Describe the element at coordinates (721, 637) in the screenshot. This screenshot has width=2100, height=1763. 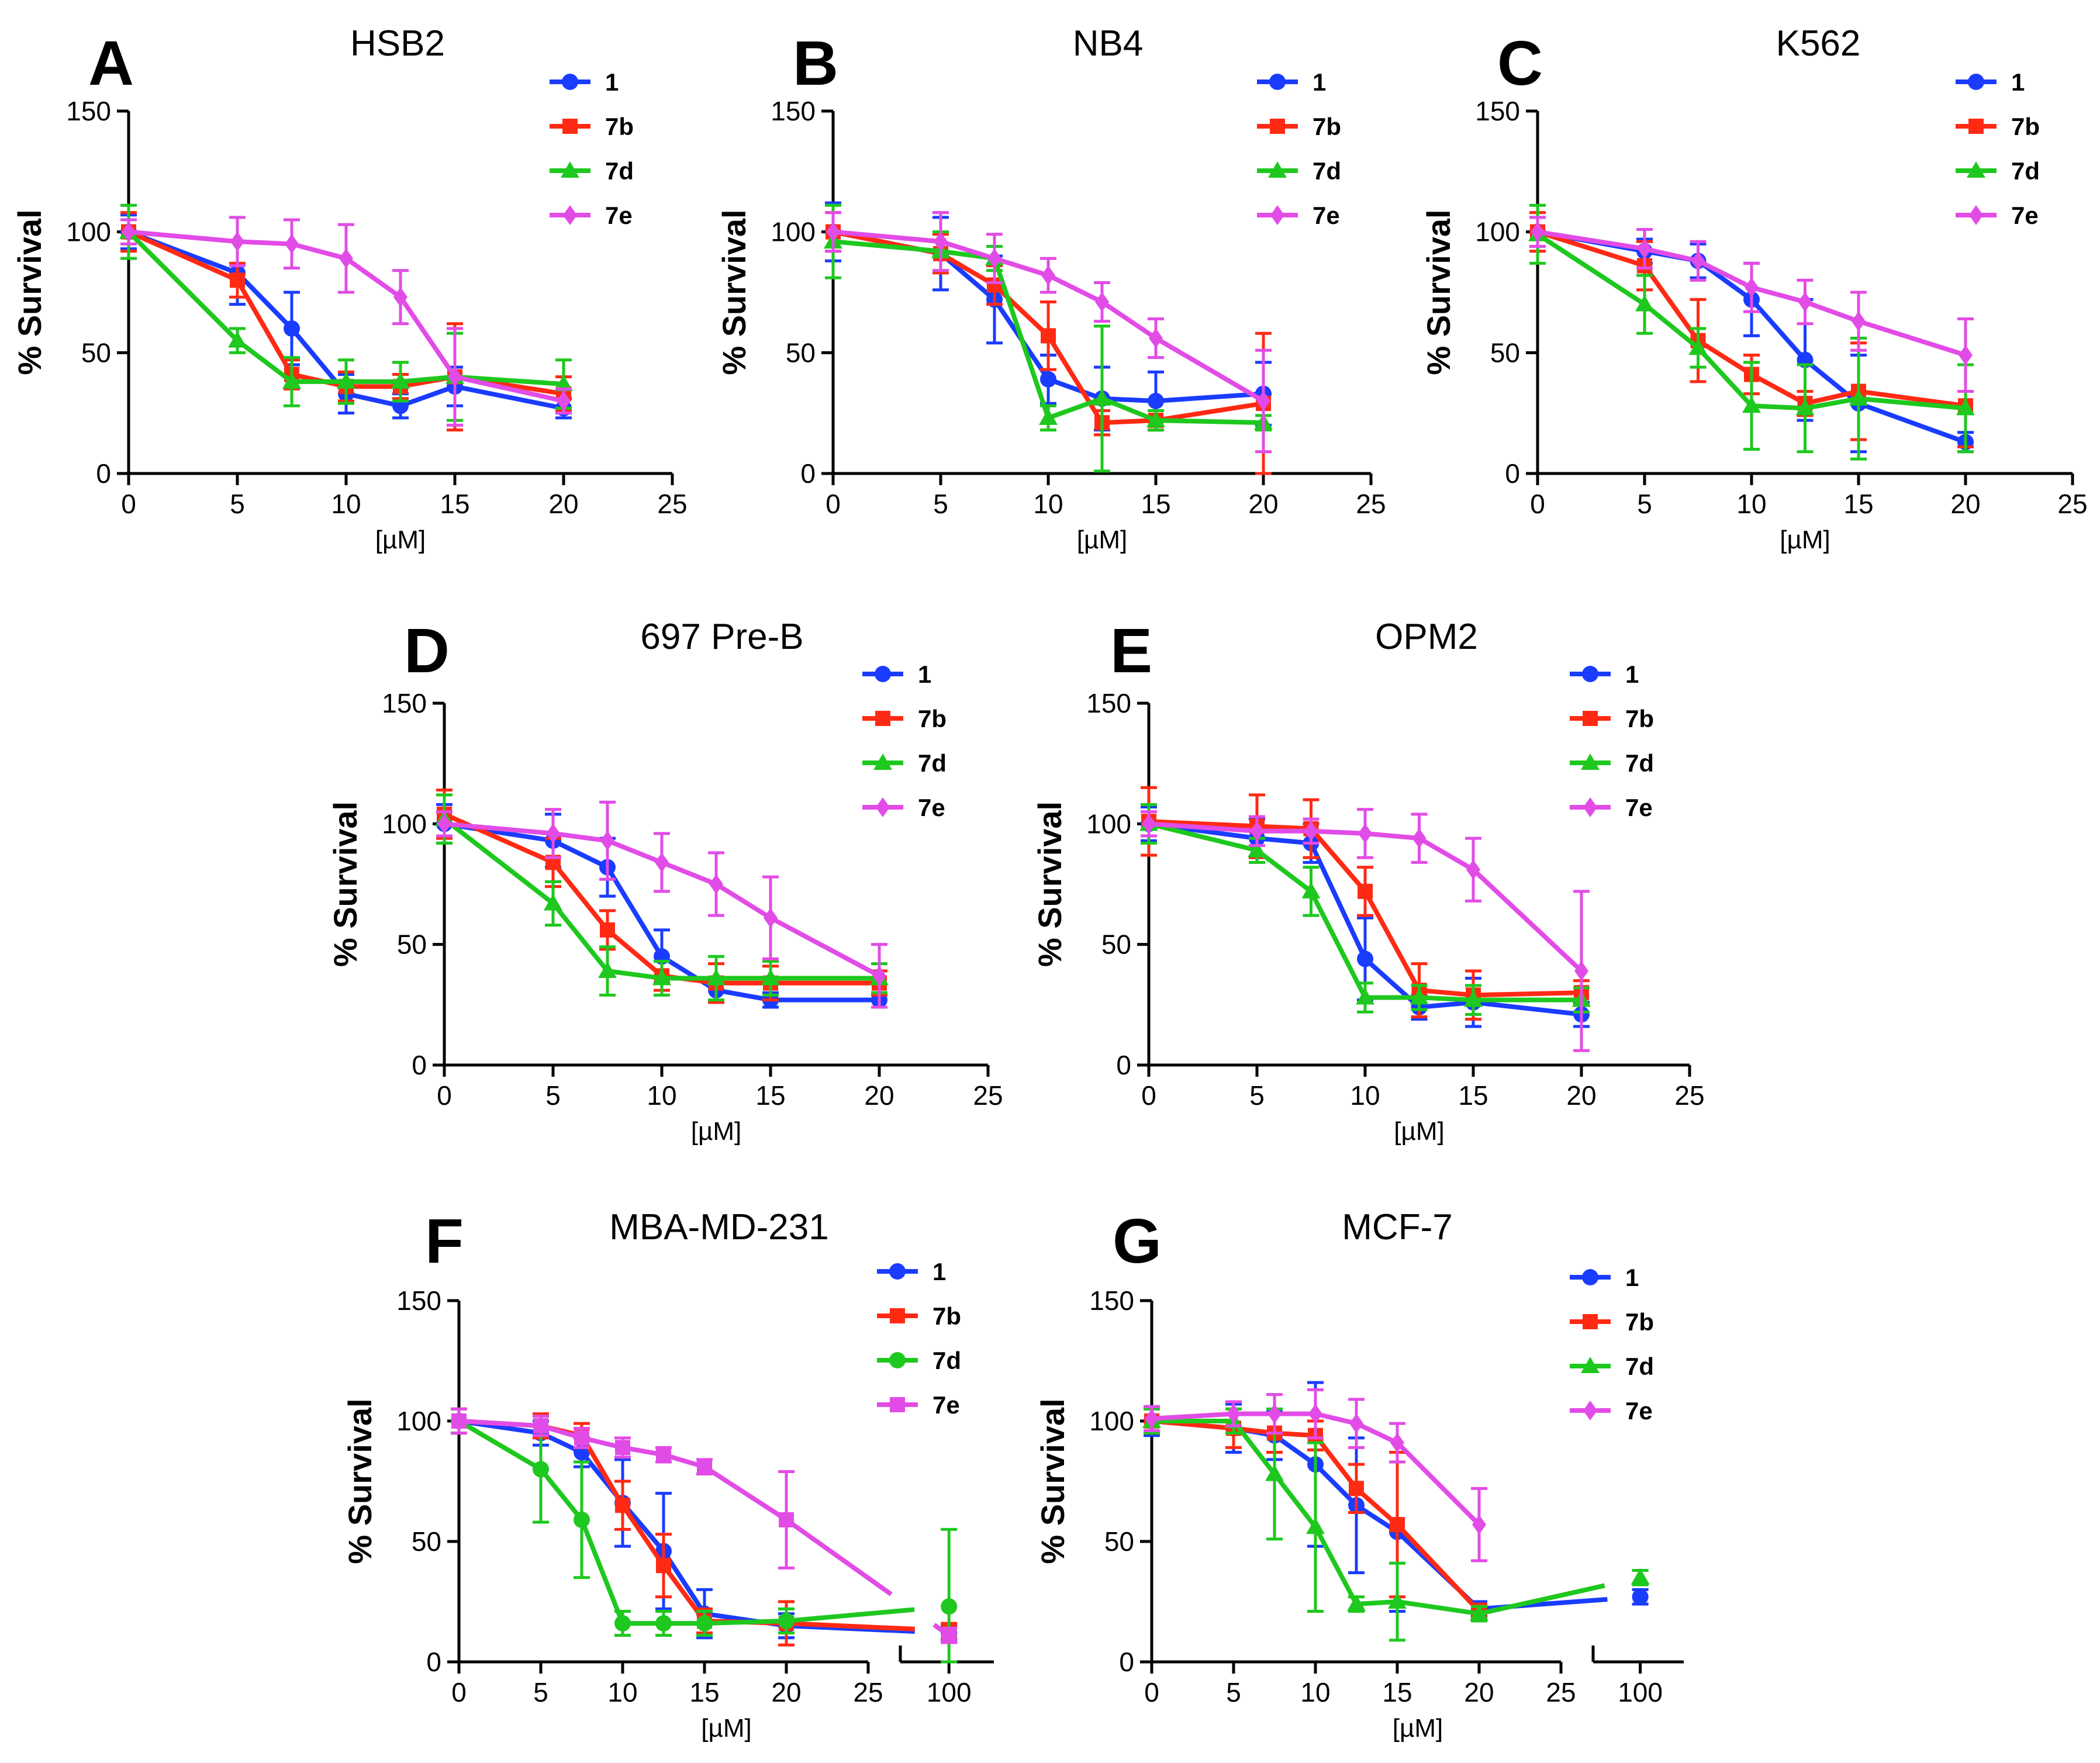
I see `panel-title: 697 Pre-B` at that location.